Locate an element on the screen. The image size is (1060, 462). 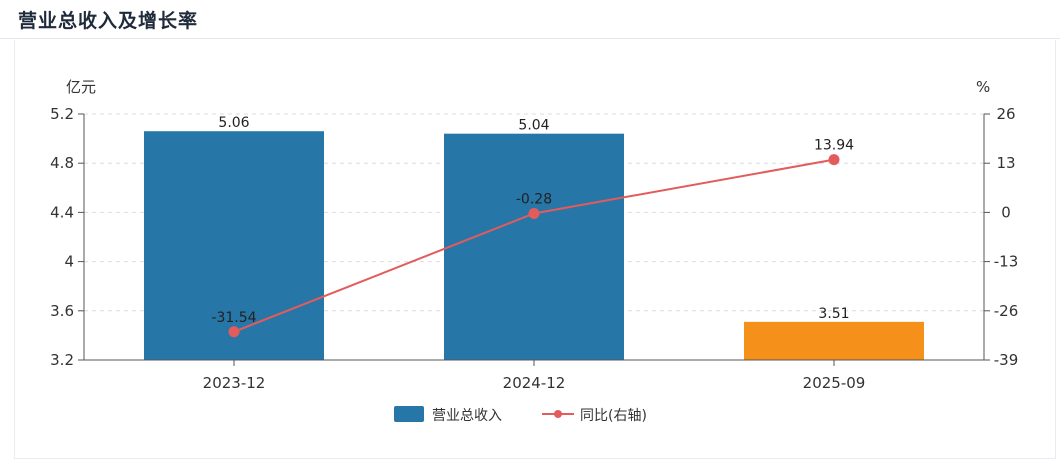
left-axis-unit: 亿元 is located at coordinates (81, 87).